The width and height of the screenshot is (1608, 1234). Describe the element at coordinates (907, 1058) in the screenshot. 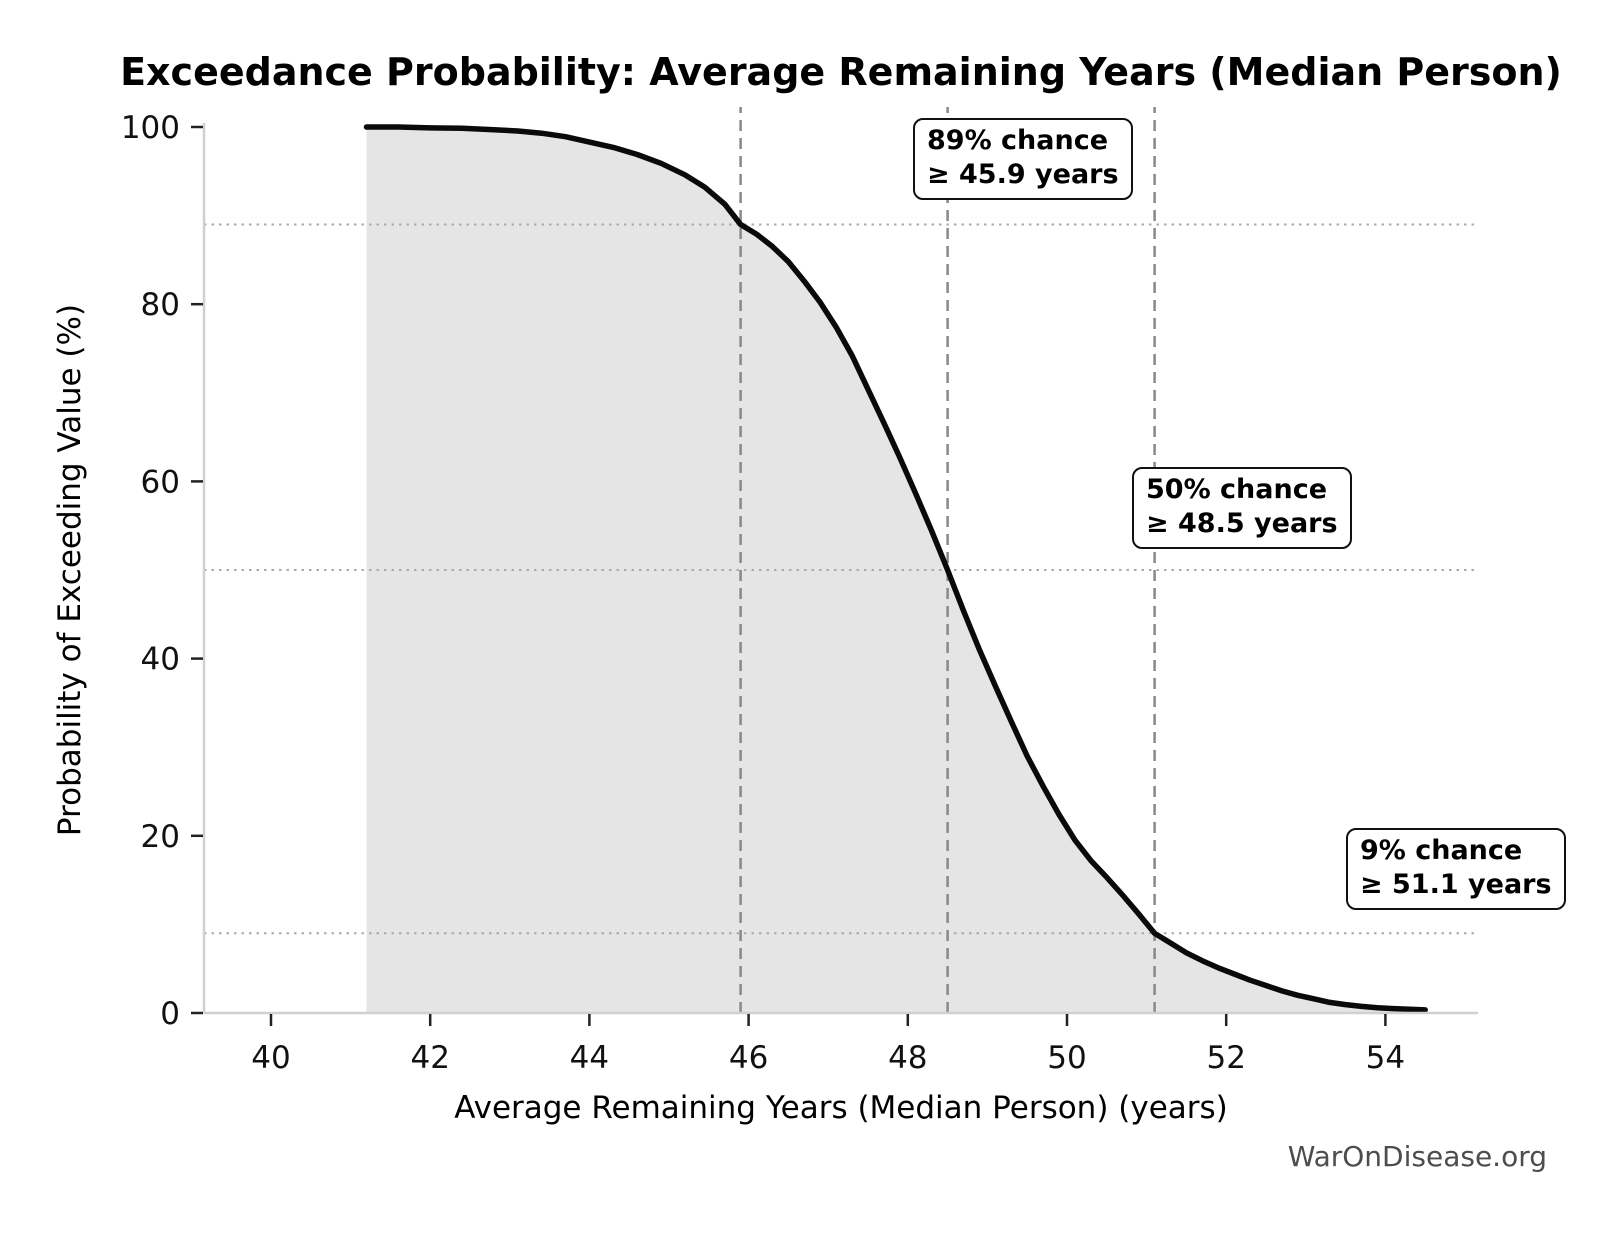

I see `x-tick-label: 48` at that location.